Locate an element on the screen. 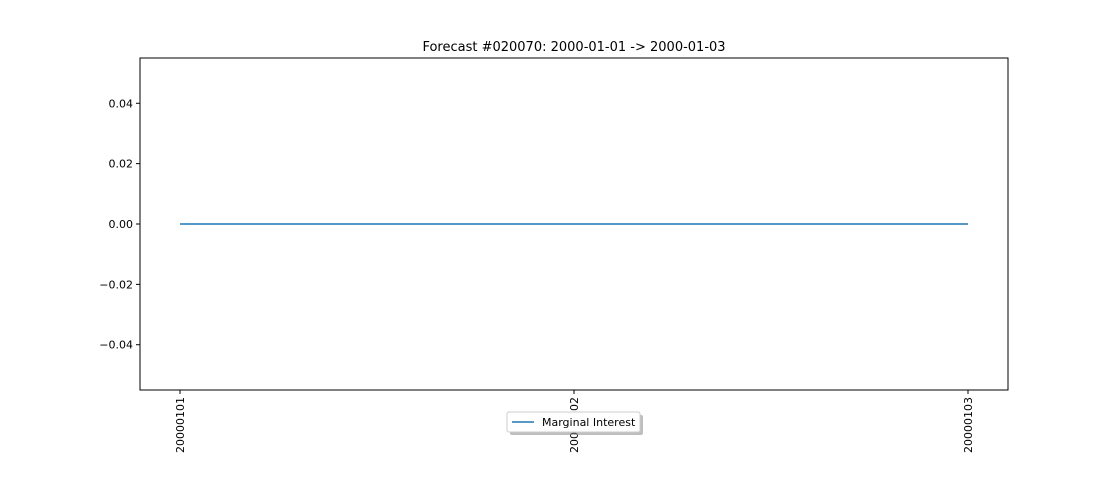 This screenshot has height=480, width=1120. x-tick-label: 20000103 is located at coordinates (968, 425).